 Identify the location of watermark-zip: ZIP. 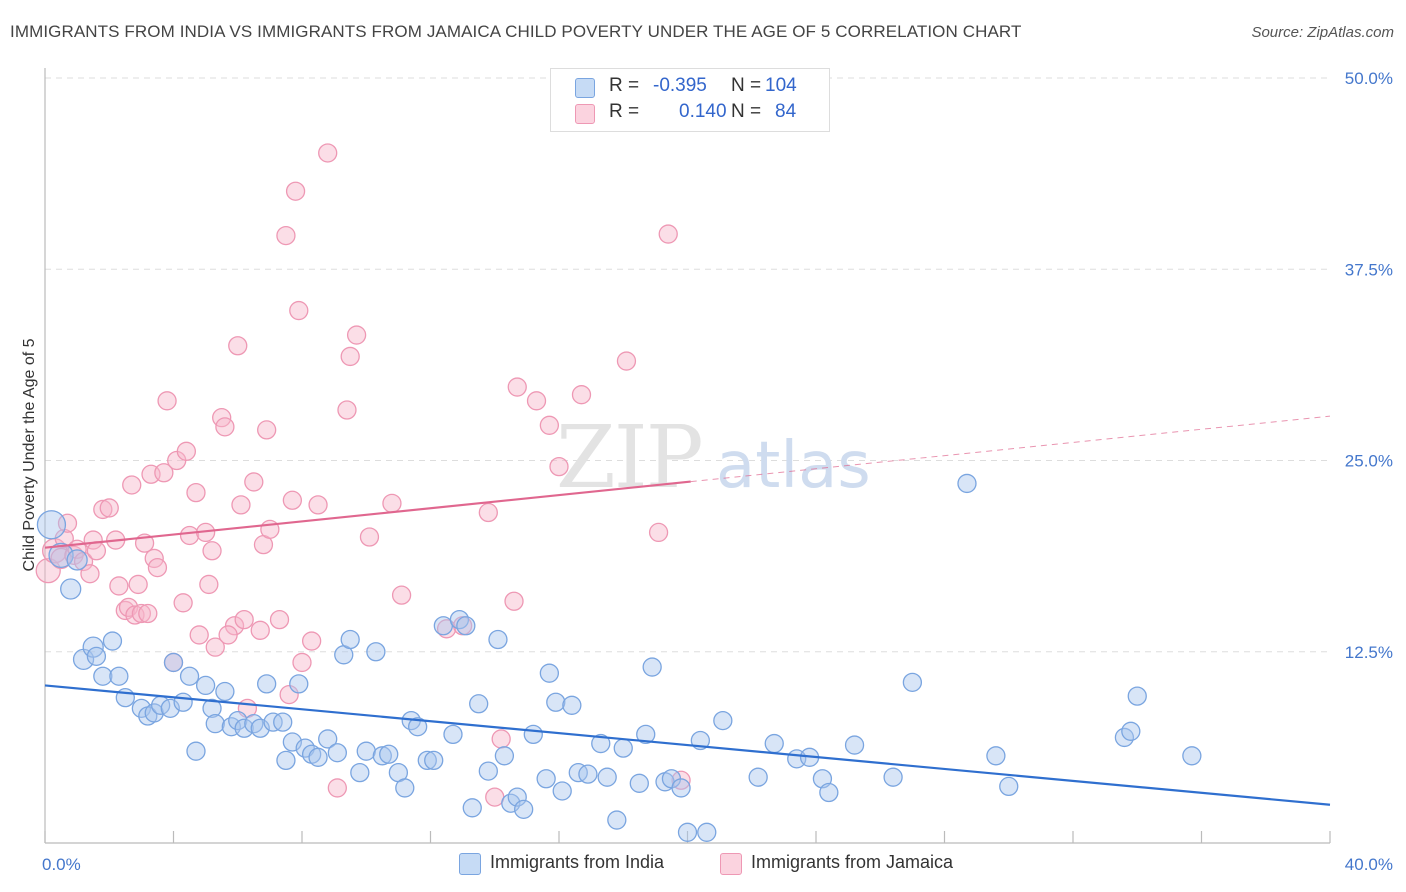
(629, 458).